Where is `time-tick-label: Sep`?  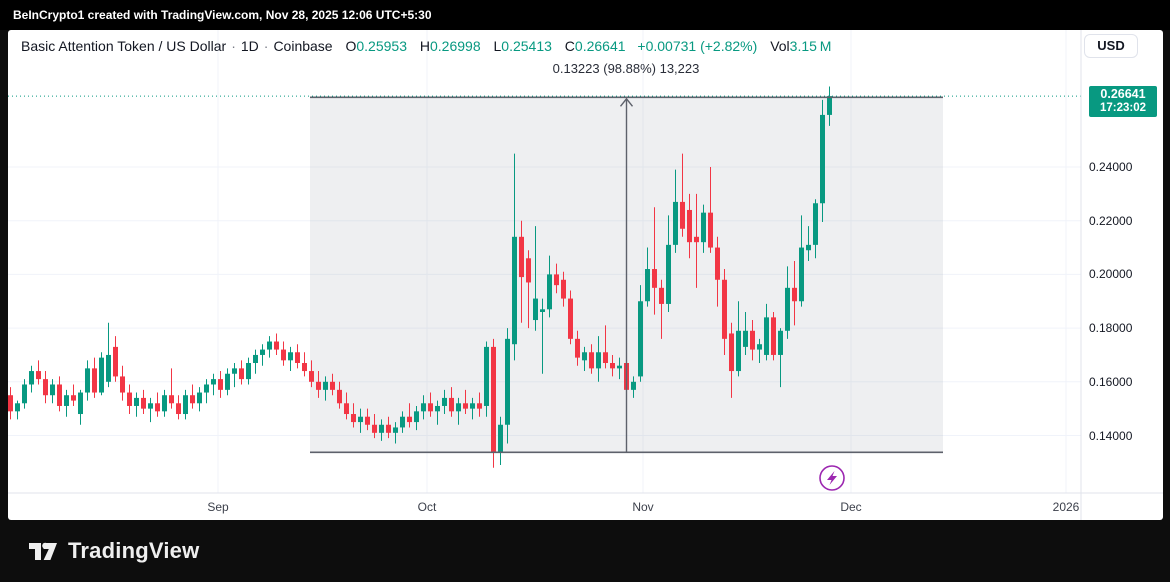 time-tick-label: Sep is located at coordinates (218, 507).